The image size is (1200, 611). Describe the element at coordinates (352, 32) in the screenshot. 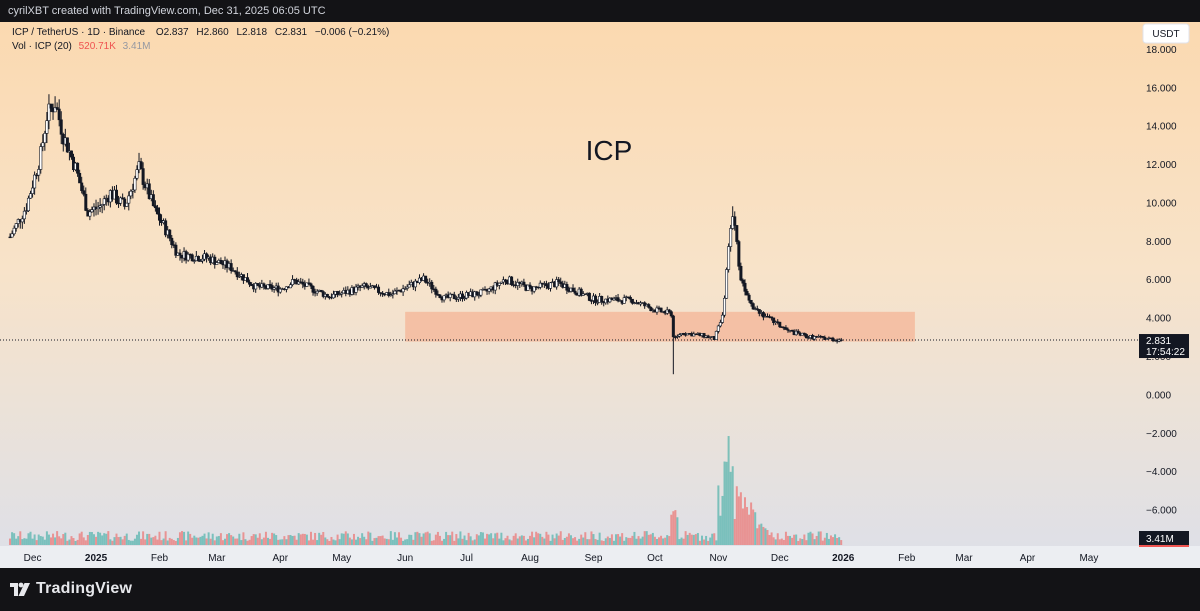

I see `legend-change: −0.006 (−0.21%)` at that location.